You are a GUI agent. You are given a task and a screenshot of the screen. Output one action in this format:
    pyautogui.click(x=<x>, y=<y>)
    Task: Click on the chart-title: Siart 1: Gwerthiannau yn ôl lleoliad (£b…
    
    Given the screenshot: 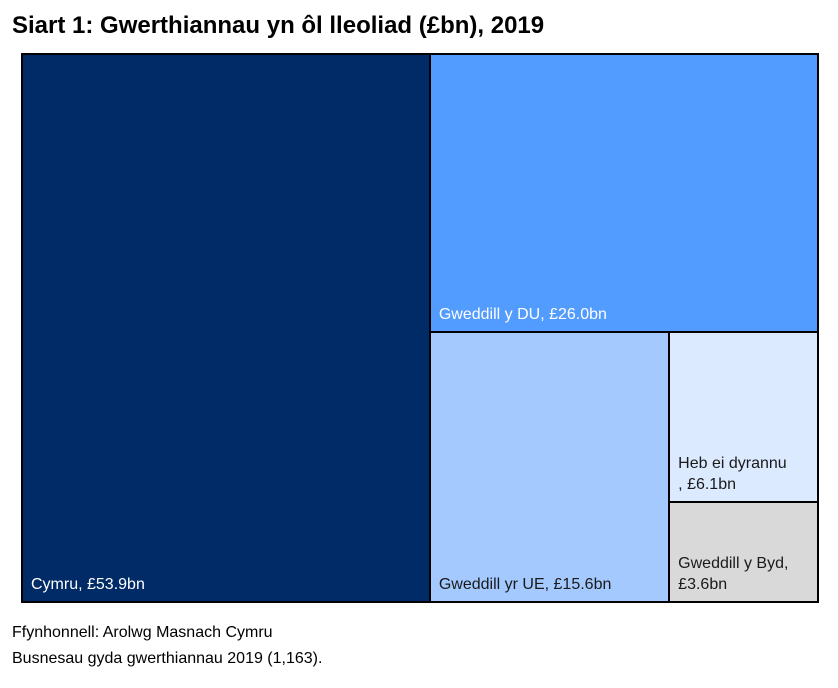 What is the action you would take?
    pyautogui.click(x=278, y=25)
    